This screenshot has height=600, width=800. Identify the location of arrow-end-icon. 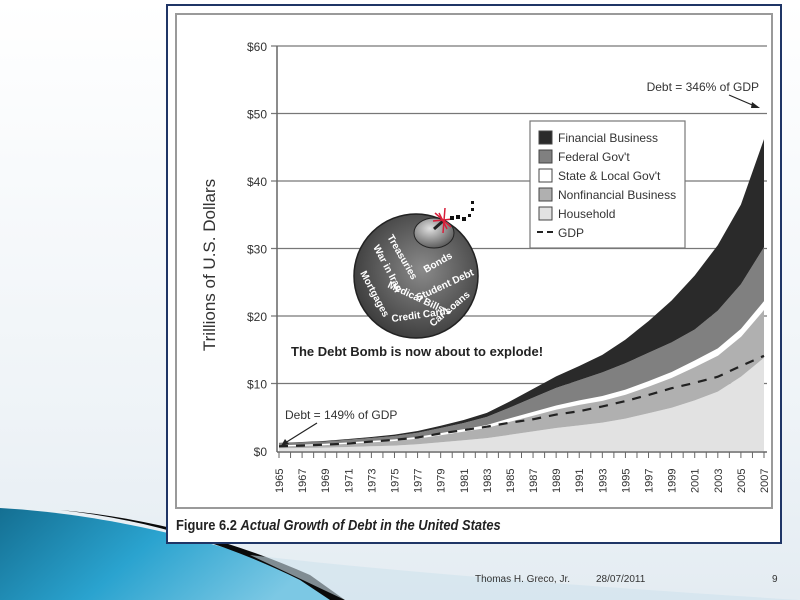
(755, 105).